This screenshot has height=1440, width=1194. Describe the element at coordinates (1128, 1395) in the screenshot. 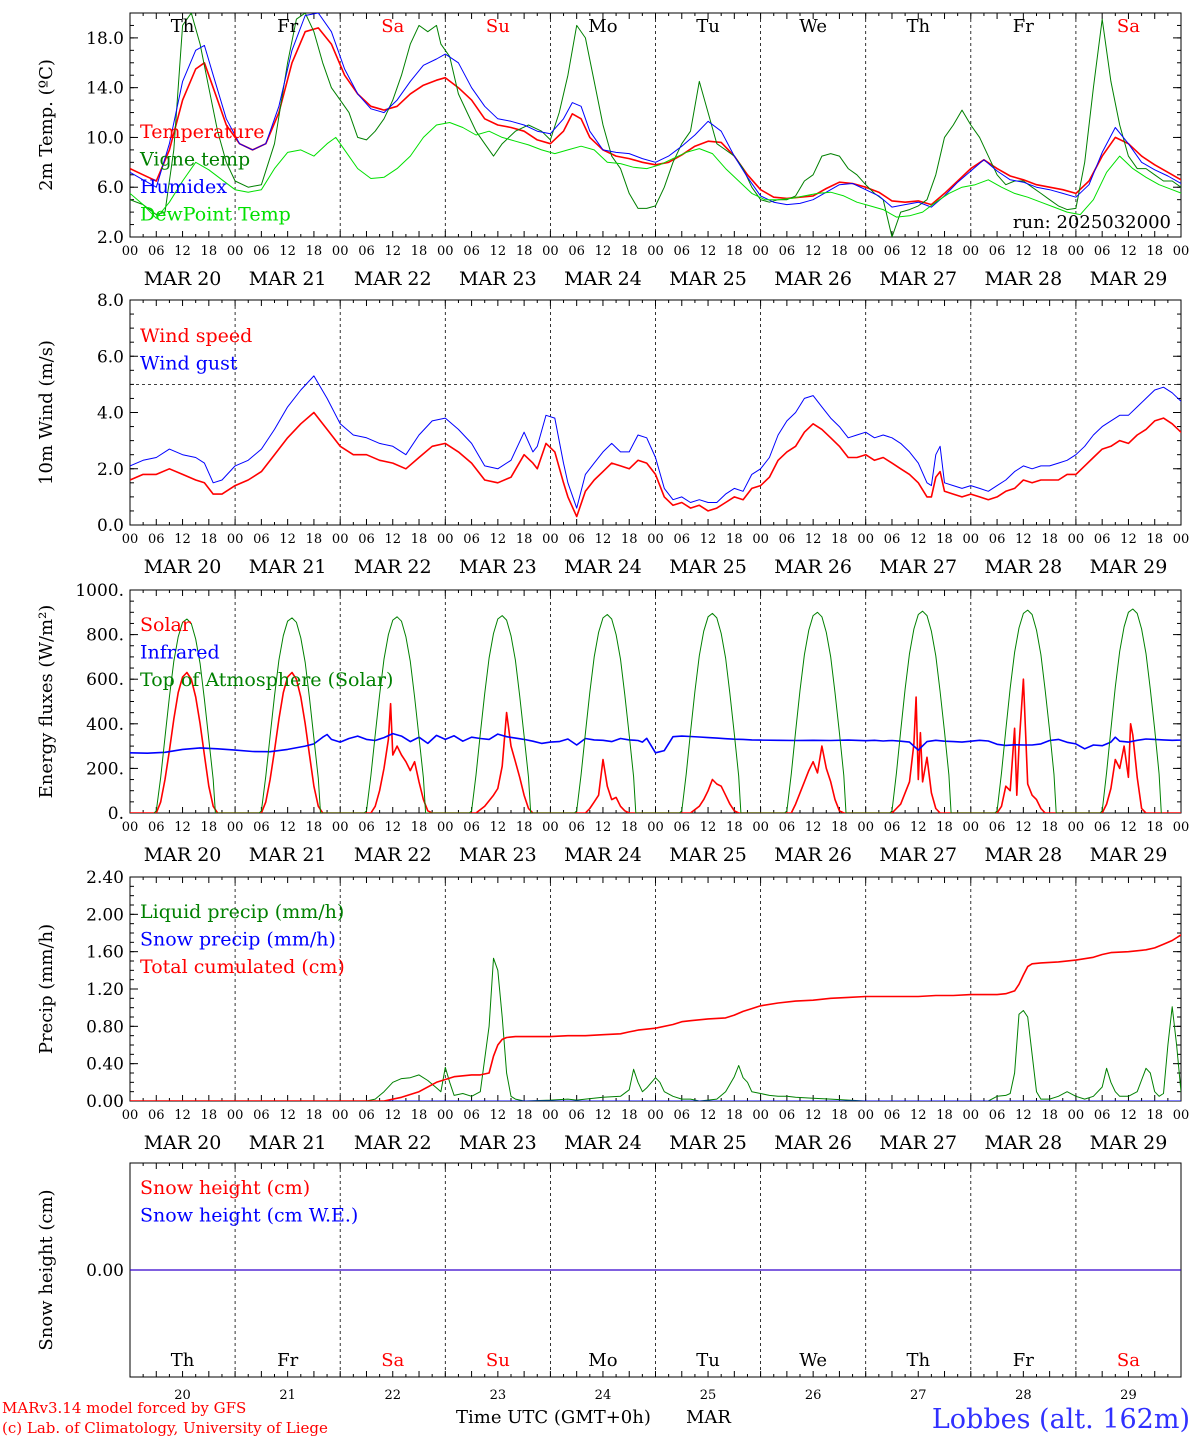

I see `day-number-label: 29` at that location.